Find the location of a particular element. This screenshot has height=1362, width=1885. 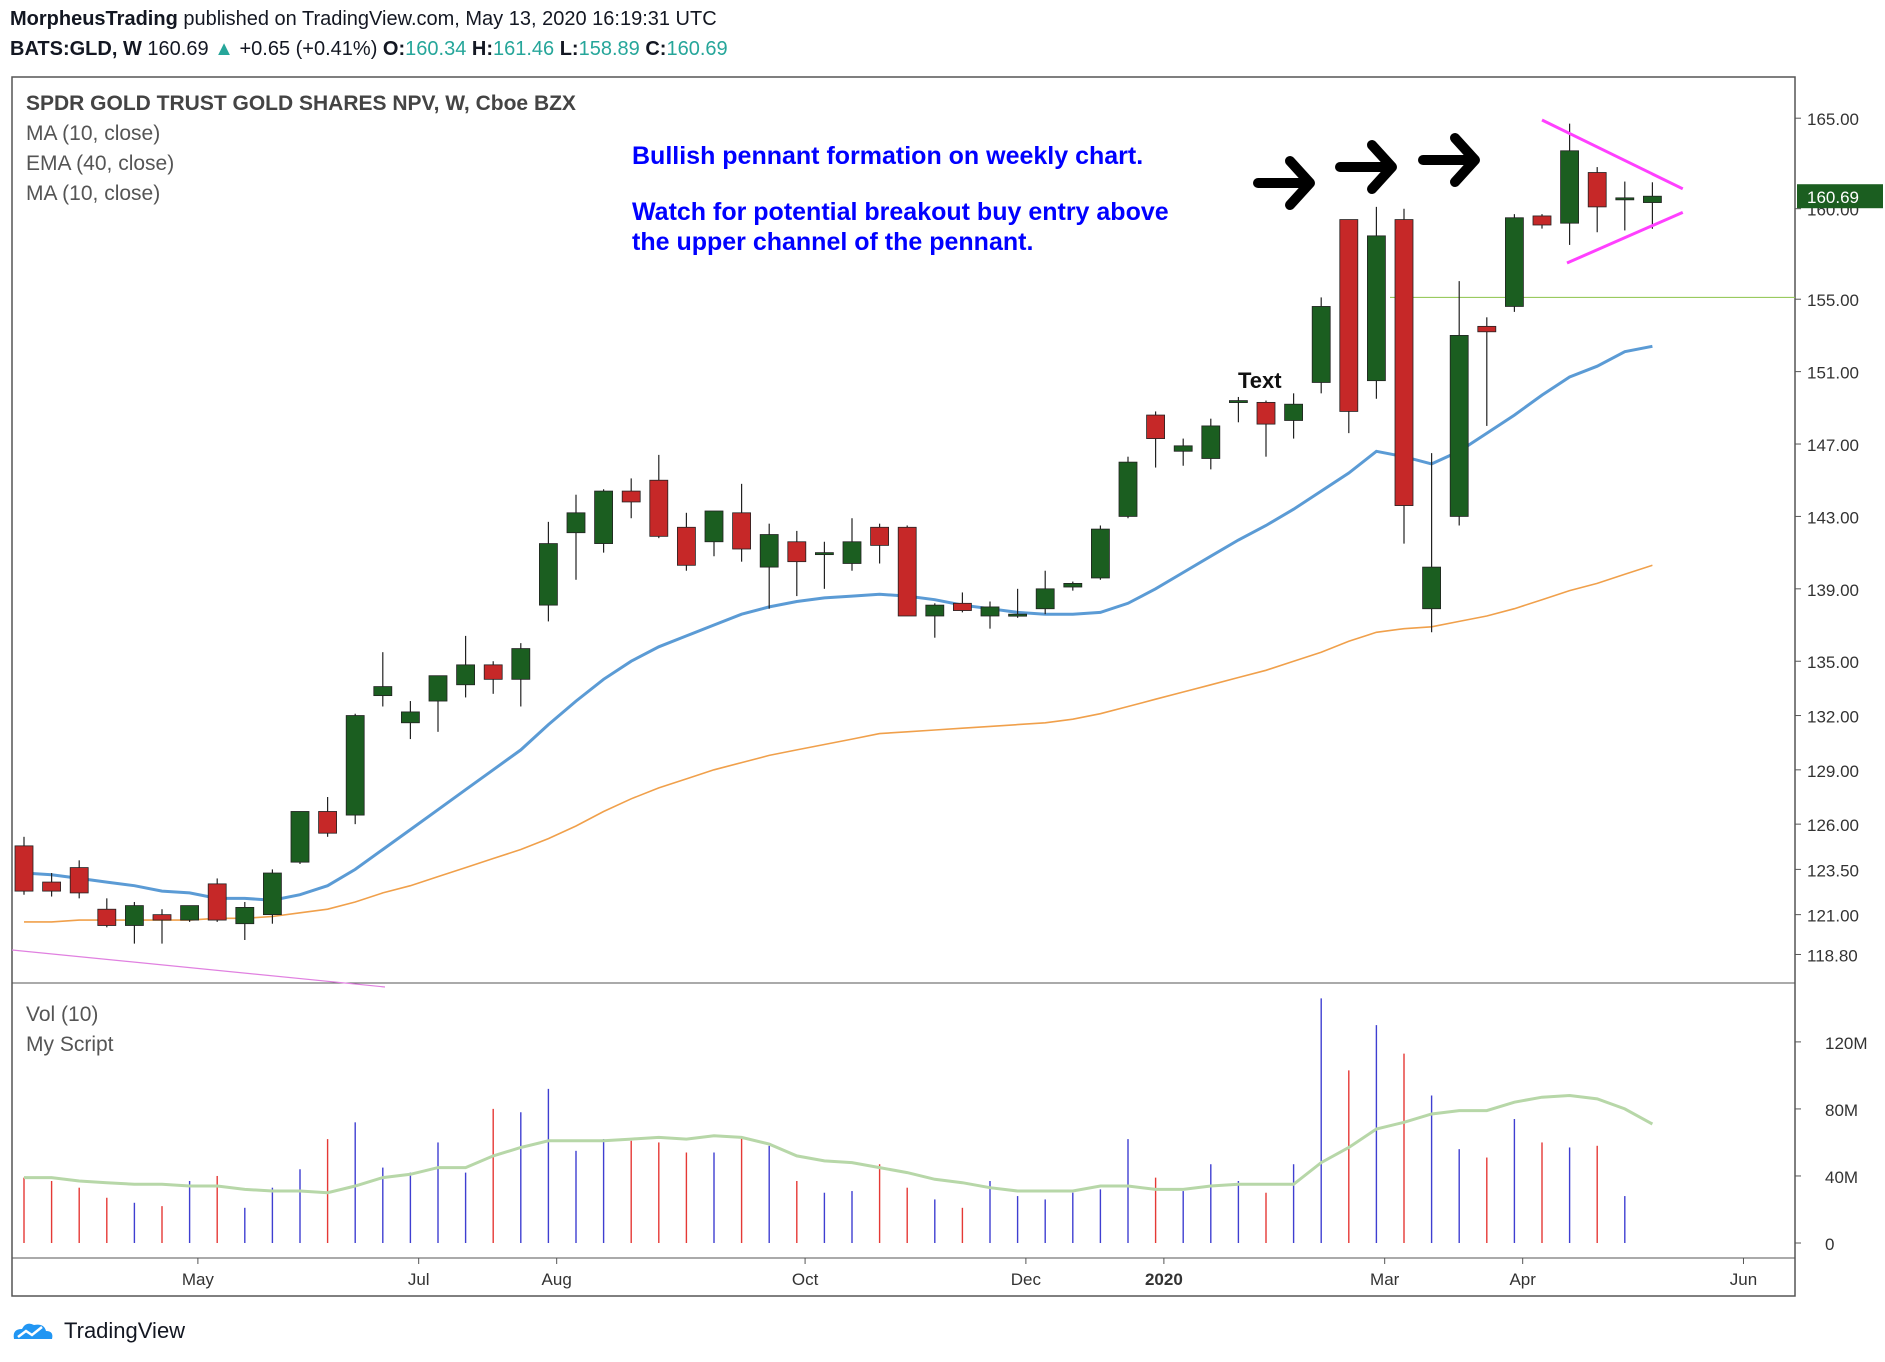

time-tick-label: Aug is located at coordinates (557, 1279).